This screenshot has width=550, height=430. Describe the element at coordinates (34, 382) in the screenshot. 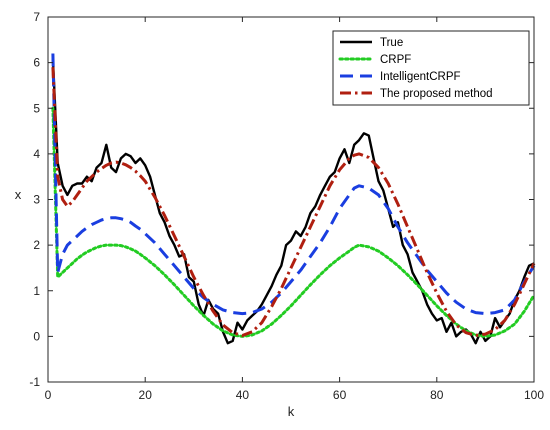

I see `y-tick-label: -1` at that location.